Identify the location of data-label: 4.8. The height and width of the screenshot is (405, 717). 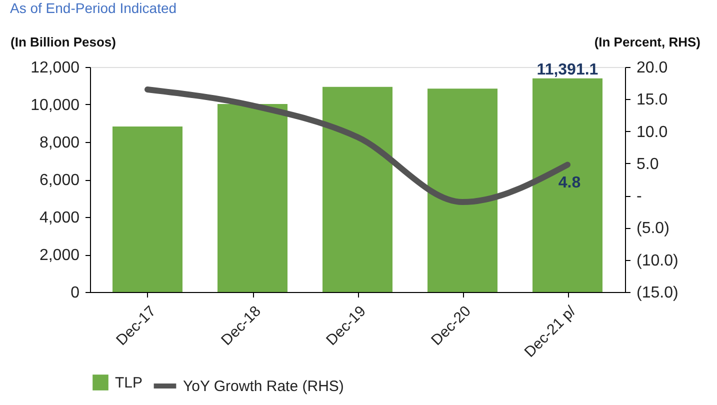
(569, 183).